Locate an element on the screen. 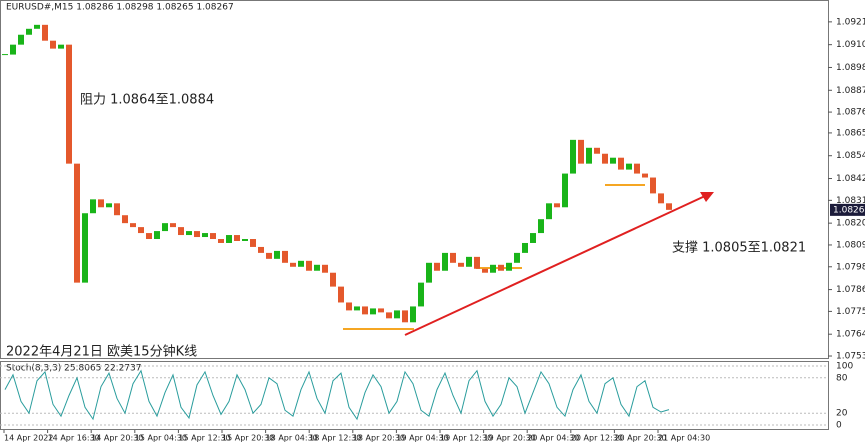 This screenshot has width=865, height=446. y-tick-label: 1.08655 is located at coordinates (850, 133).